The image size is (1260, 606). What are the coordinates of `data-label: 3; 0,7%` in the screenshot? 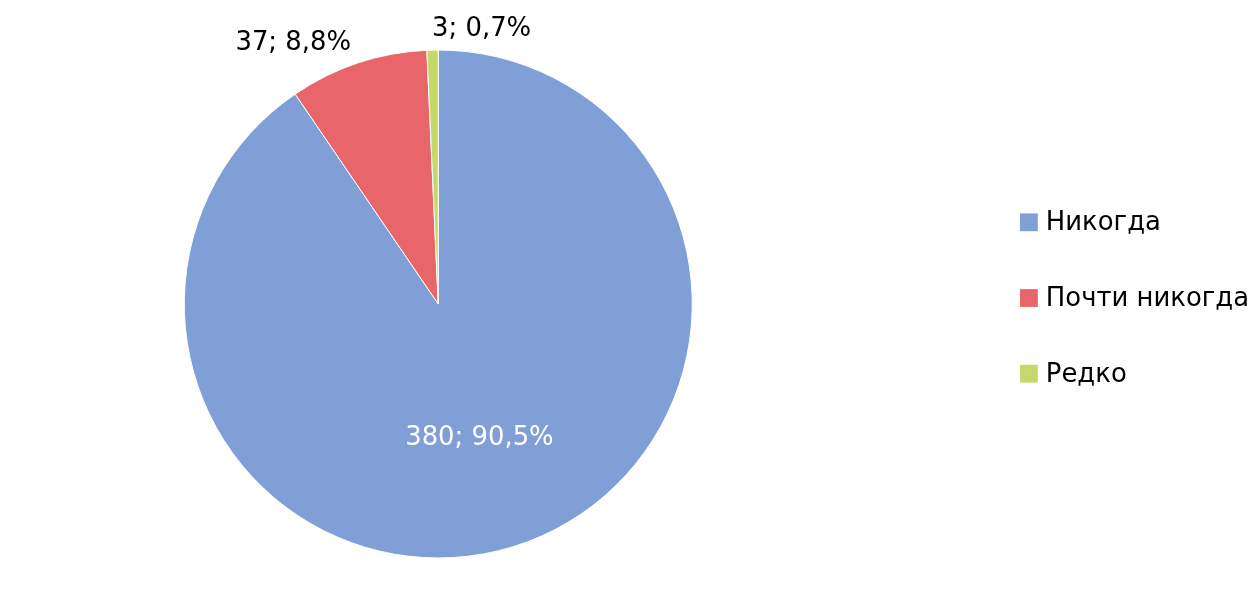 It's located at (482, 27).